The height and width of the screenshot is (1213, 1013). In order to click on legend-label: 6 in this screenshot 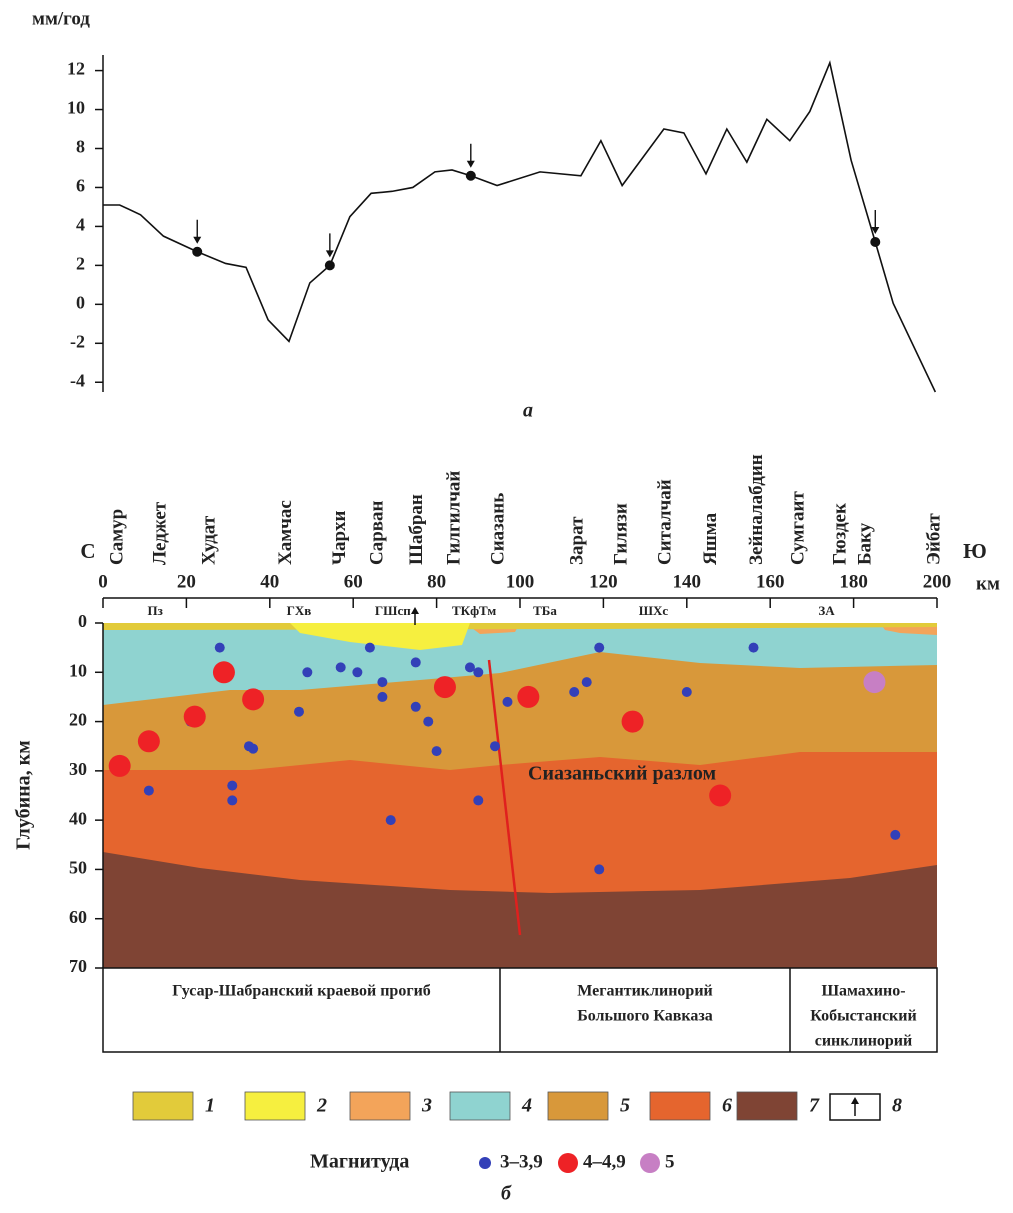, I will do `click(727, 1106)`.